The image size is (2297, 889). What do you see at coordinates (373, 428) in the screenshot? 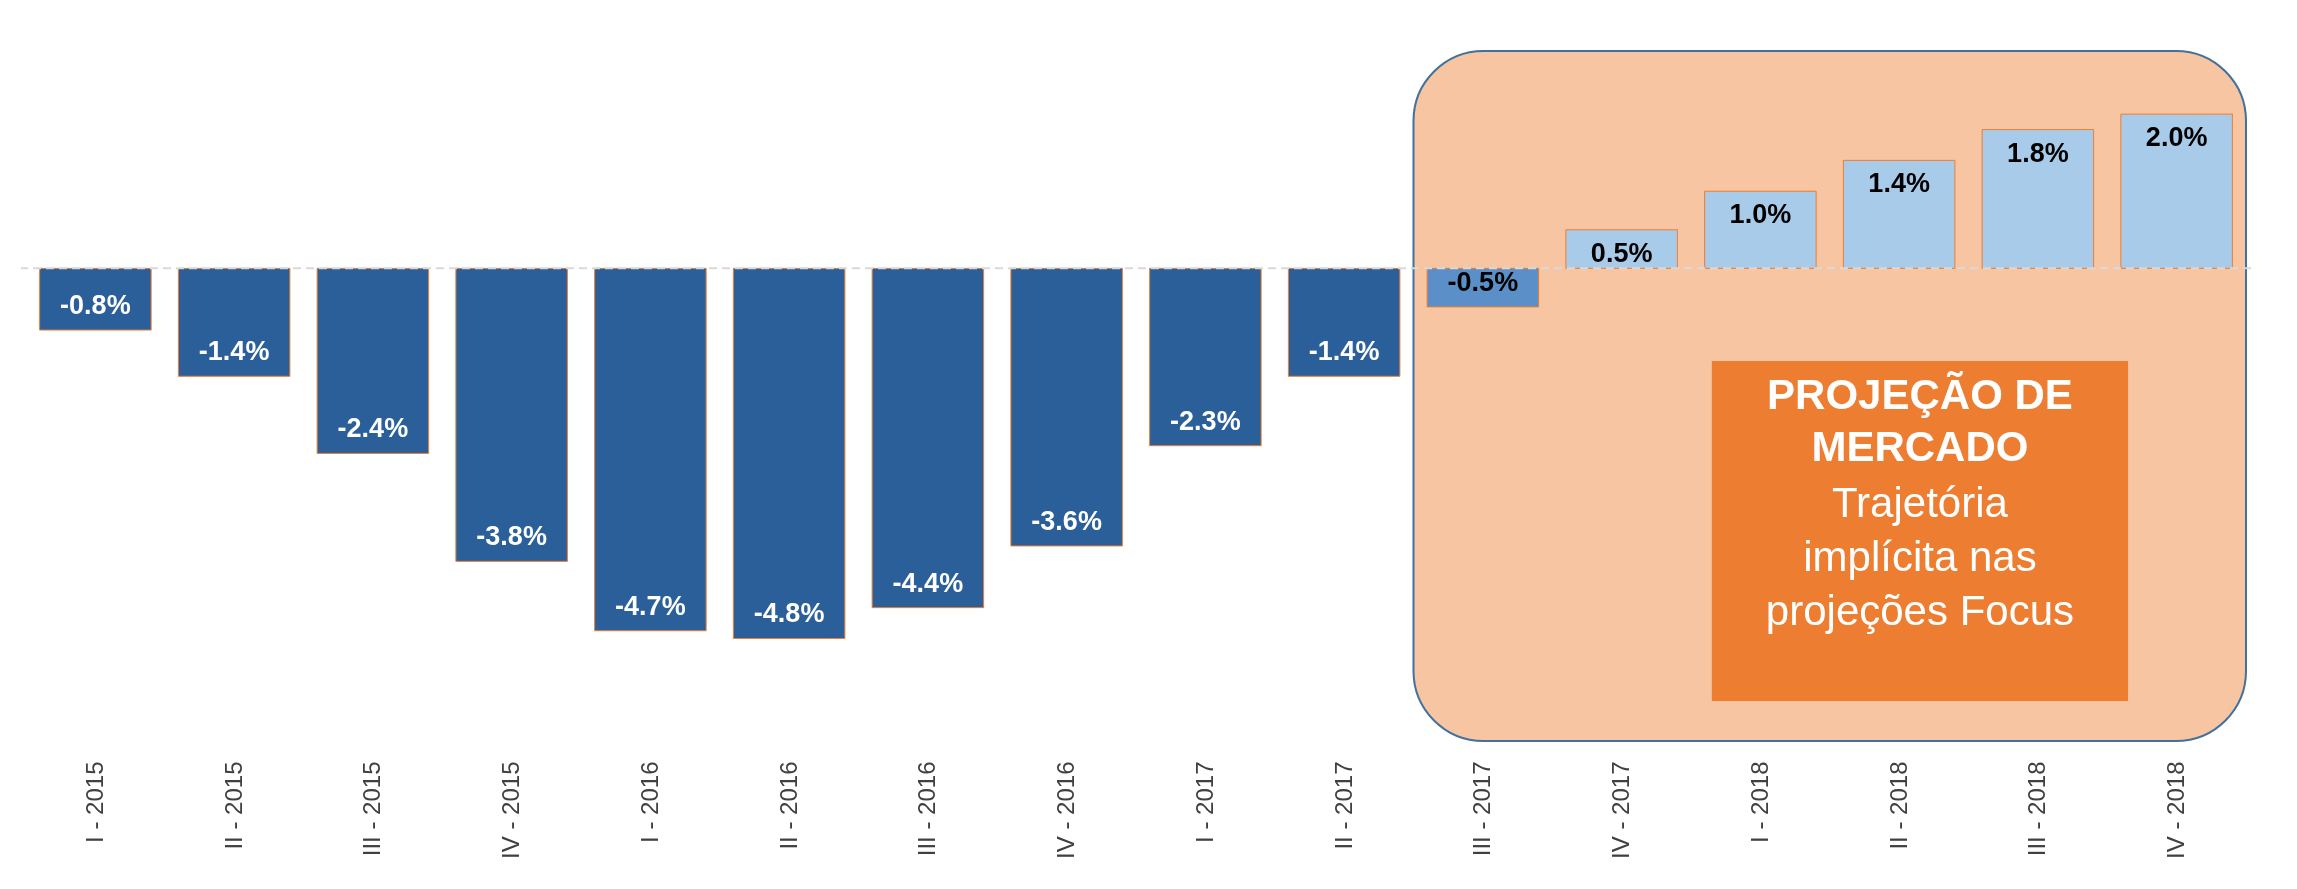
I see `data-label: -2.4%` at bounding box center [373, 428].